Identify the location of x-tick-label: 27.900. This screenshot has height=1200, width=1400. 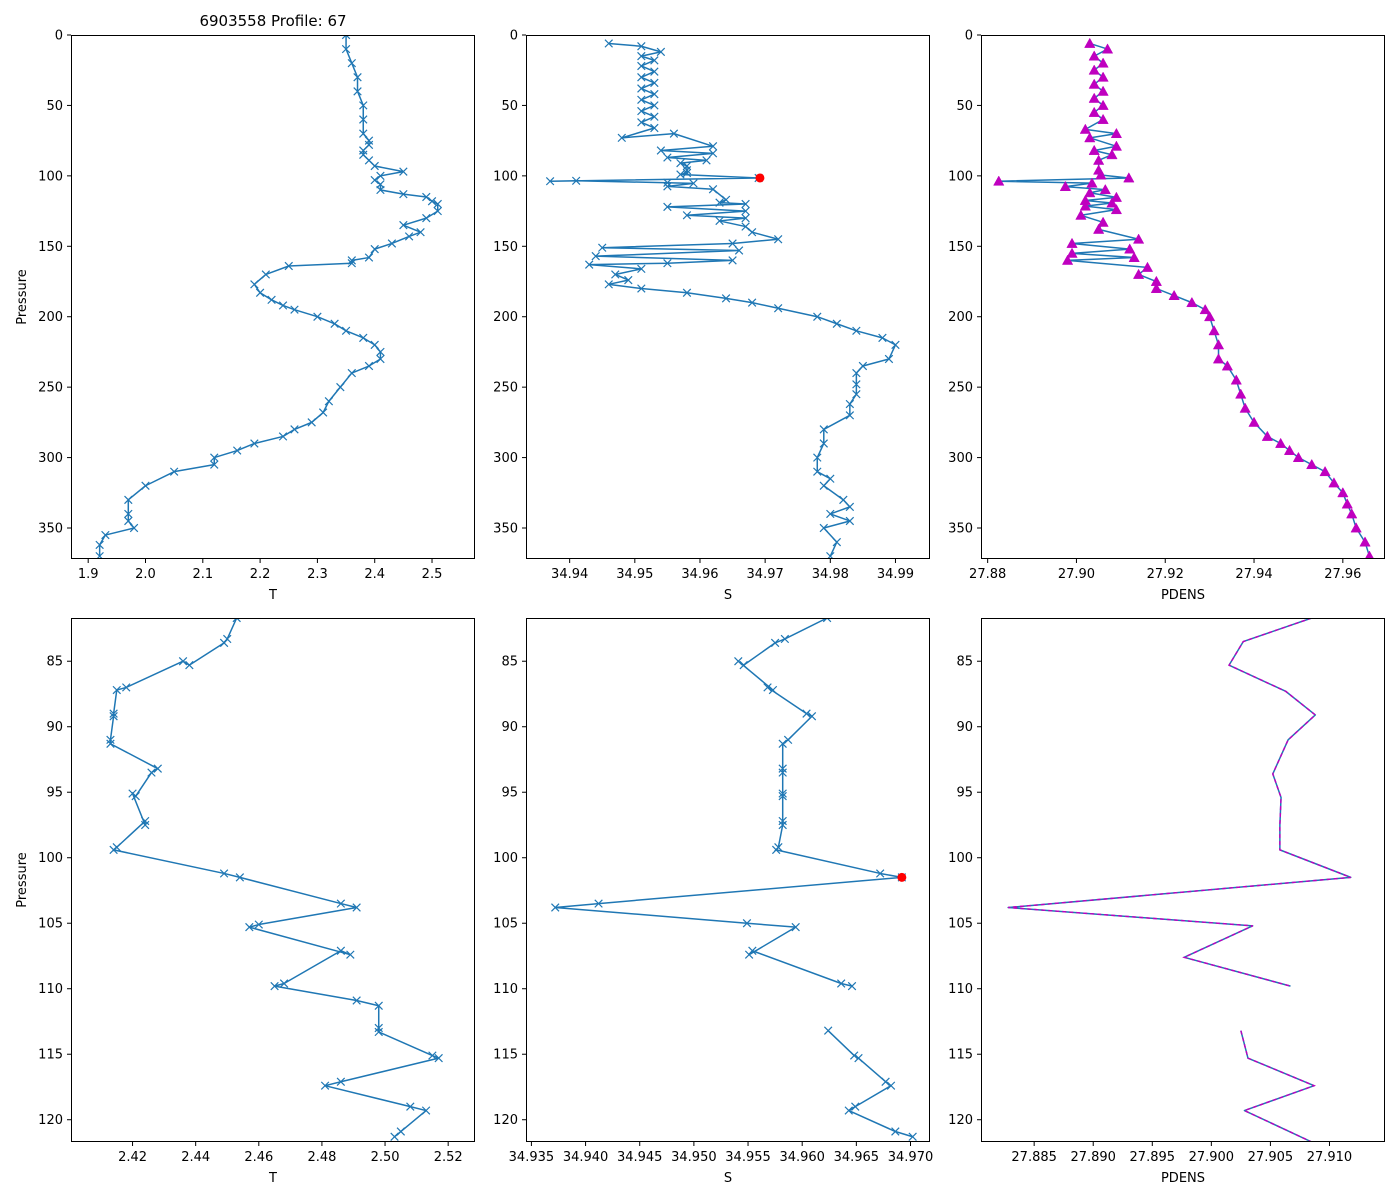
(1212, 1157).